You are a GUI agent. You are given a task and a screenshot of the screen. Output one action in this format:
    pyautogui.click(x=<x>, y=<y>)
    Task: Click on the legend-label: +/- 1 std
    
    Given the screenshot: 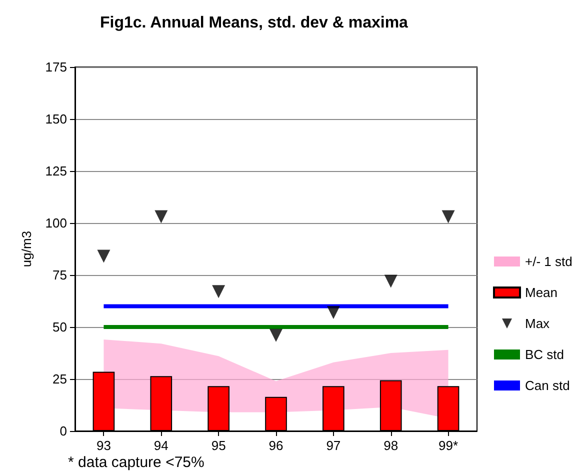 What is the action you would take?
    pyautogui.click(x=548, y=261)
    